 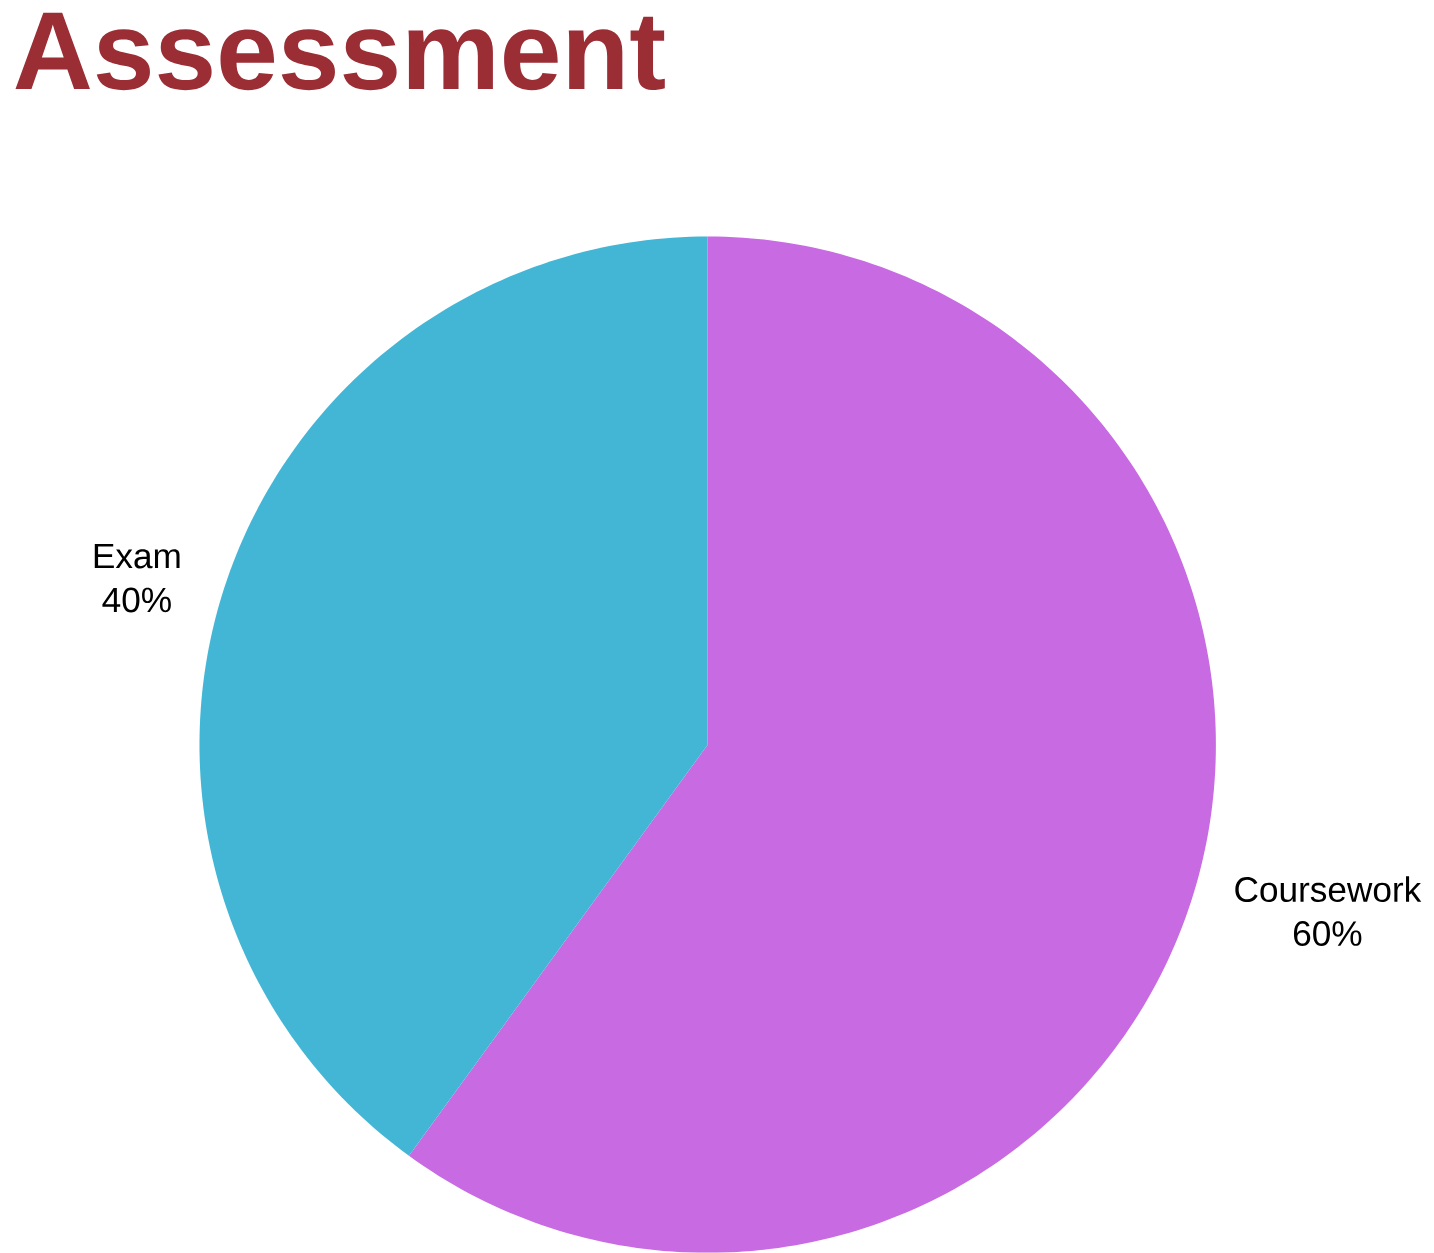 What do you see at coordinates (1328, 889) in the screenshot?
I see `slice-label: Coursework` at bounding box center [1328, 889].